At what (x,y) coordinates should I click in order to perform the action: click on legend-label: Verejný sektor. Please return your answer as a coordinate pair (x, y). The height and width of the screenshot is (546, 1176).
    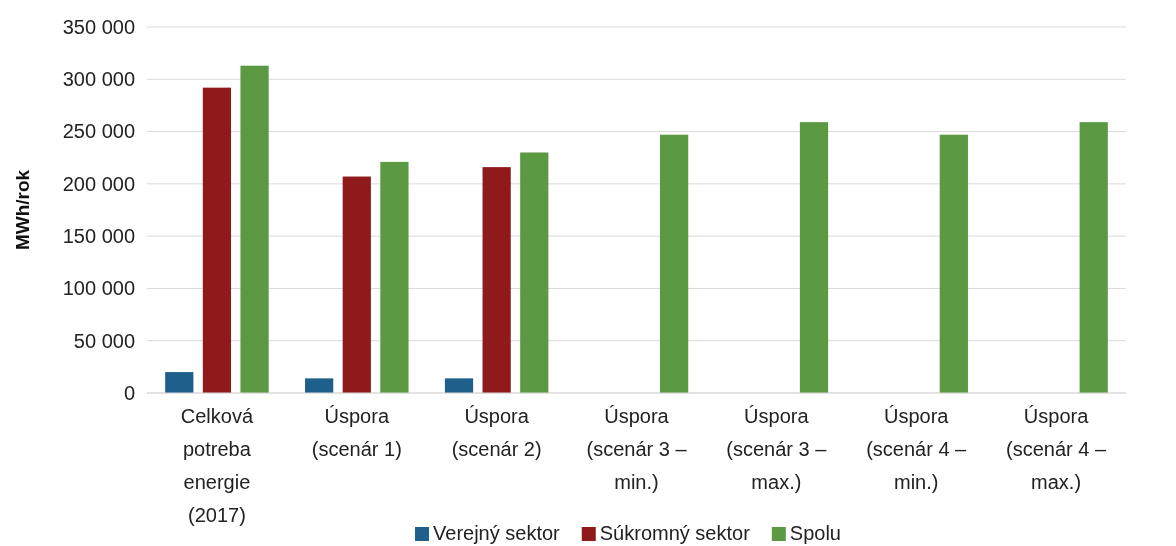
    Looking at the image, I should click on (497, 533).